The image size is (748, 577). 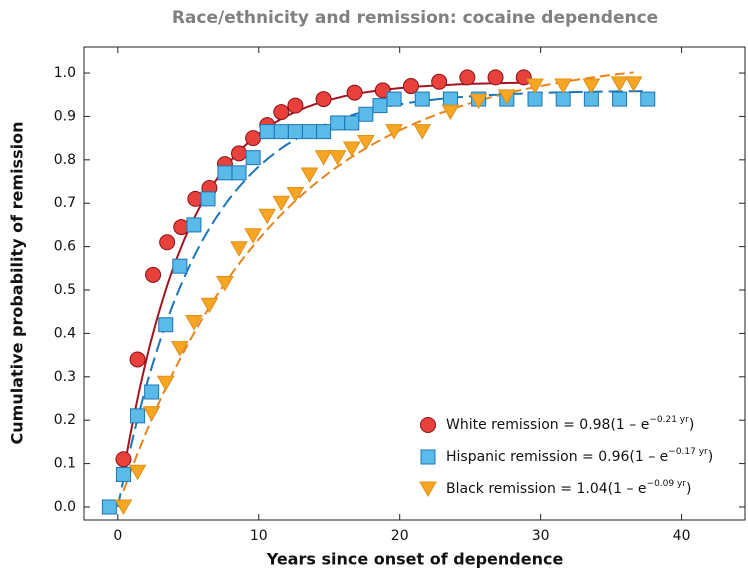 What do you see at coordinates (688, 452) in the screenshot?
I see `legend-exponent: −0.17 yr` at bounding box center [688, 452].